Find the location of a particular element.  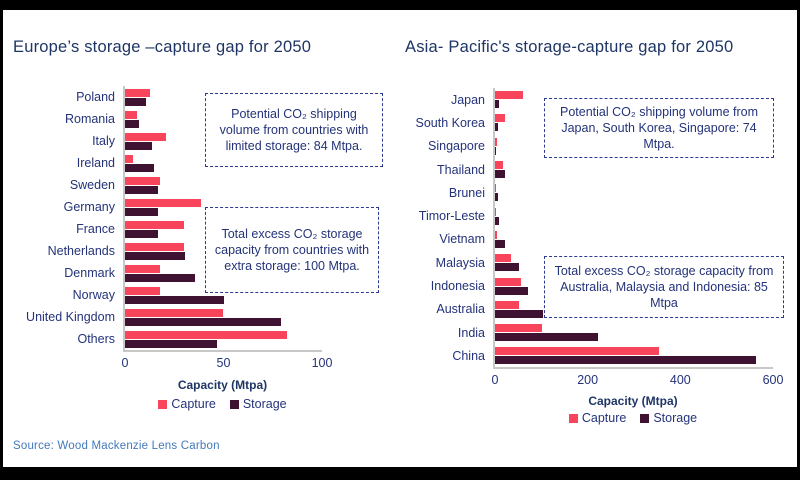

chart-row: Singapore is located at coordinates (584, 146).